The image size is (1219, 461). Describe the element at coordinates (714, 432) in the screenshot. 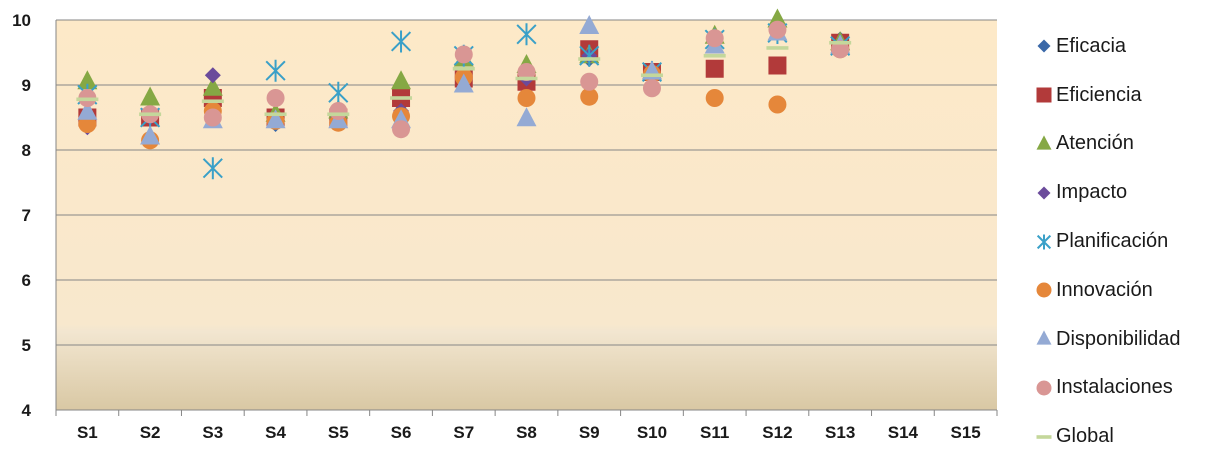

I see `x-tick-label: S11` at that location.